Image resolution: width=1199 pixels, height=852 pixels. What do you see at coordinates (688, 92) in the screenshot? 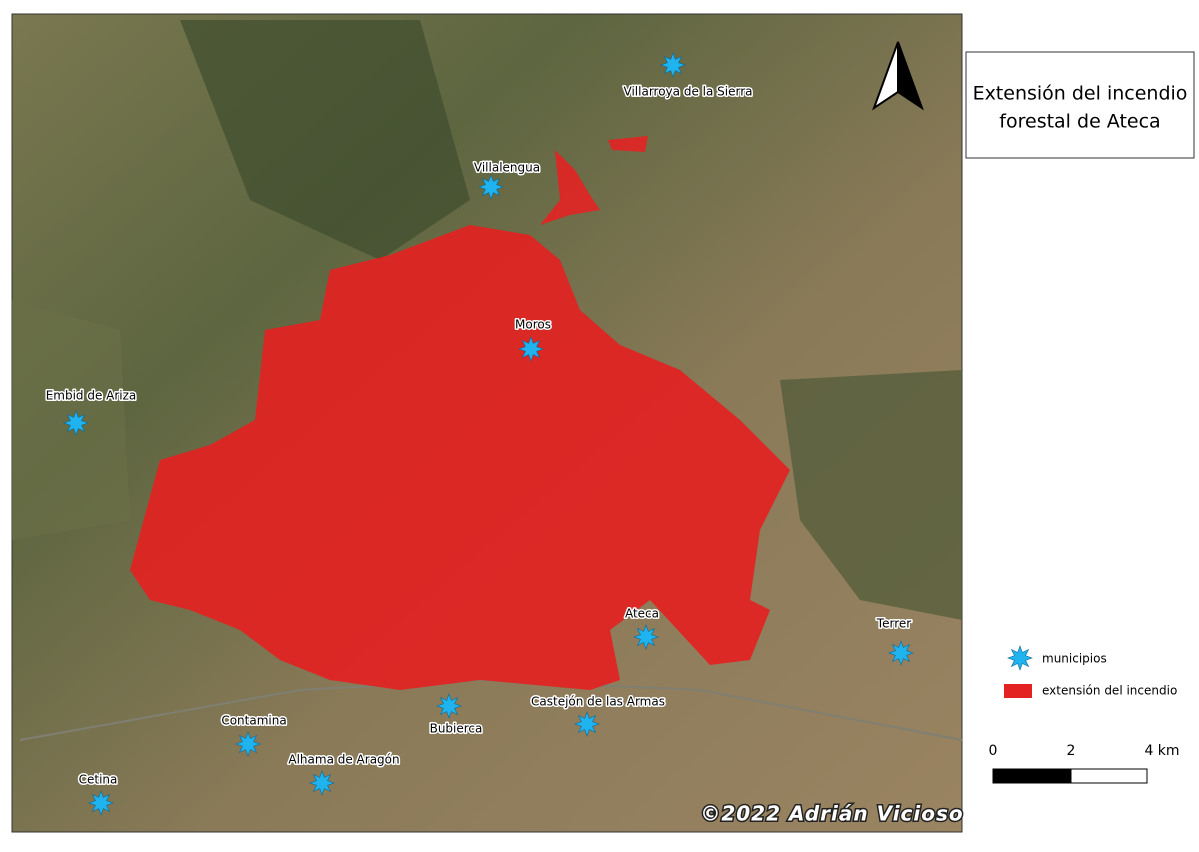
I see `town-label: Villarroya de la Sierra` at bounding box center [688, 92].